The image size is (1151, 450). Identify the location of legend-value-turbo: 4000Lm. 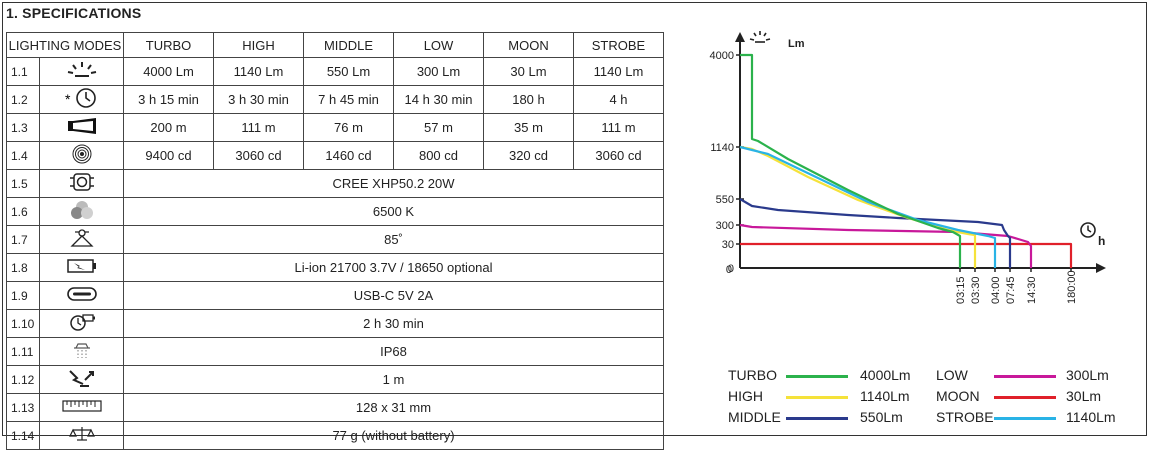
(885, 375).